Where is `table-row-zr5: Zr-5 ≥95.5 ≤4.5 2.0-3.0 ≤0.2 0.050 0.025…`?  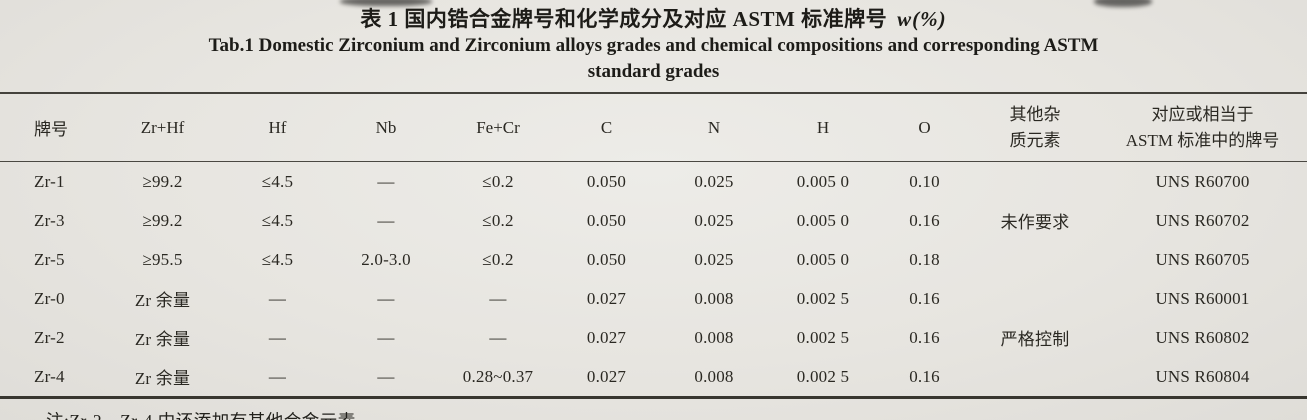
table-row-zr5: Zr-5 ≥95.5 ≤4.5 2.0-3.0 ≤0.2 0.050 0.025… is located at coordinates (653, 259).